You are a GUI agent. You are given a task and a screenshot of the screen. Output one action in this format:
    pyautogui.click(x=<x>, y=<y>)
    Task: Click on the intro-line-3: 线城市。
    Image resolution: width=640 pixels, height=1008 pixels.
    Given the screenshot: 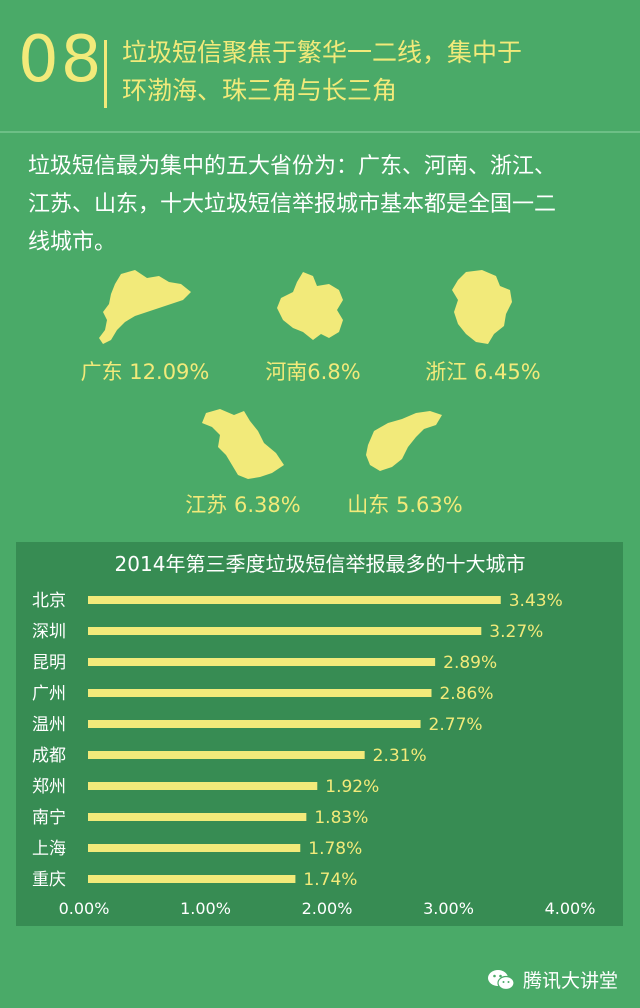 What is the action you would take?
    pyautogui.click(x=72, y=242)
    